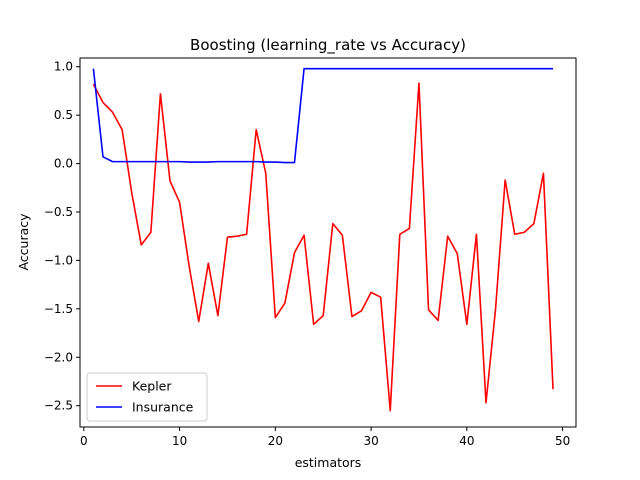 The image size is (640, 480). I want to click on y-tick-label: 0.0, so click(63, 164).